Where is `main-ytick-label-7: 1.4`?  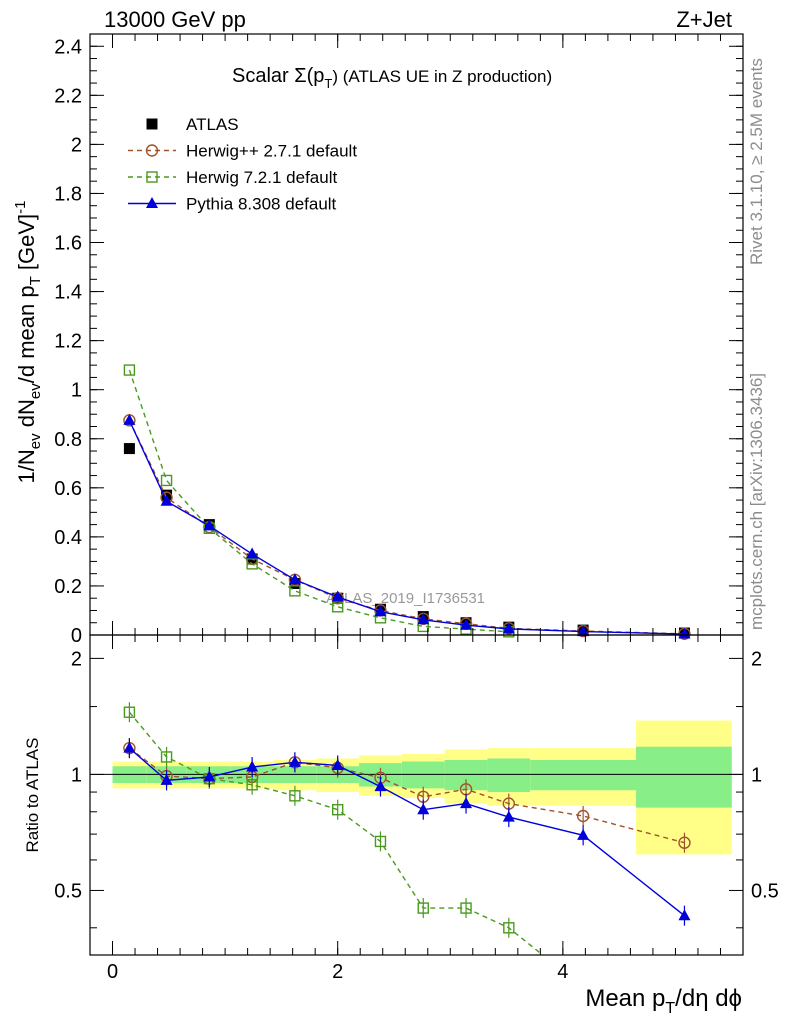
main-ytick-label-7: 1.4 is located at coordinates (68, 293).